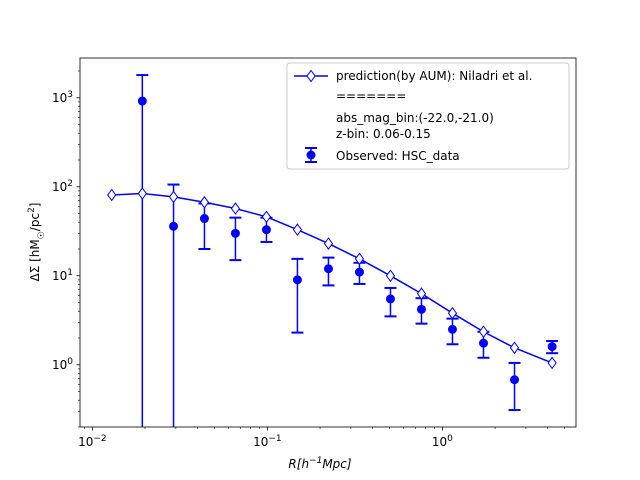 Image resolution: width=640 pixels, height=480 pixels. I want to click on y-tick-label: 103, so click(62, 97).